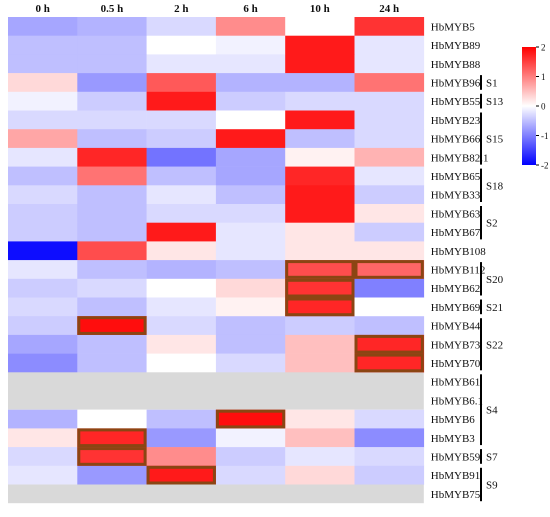  I want to click on row-label: HbMYB62, so click(456, 289).